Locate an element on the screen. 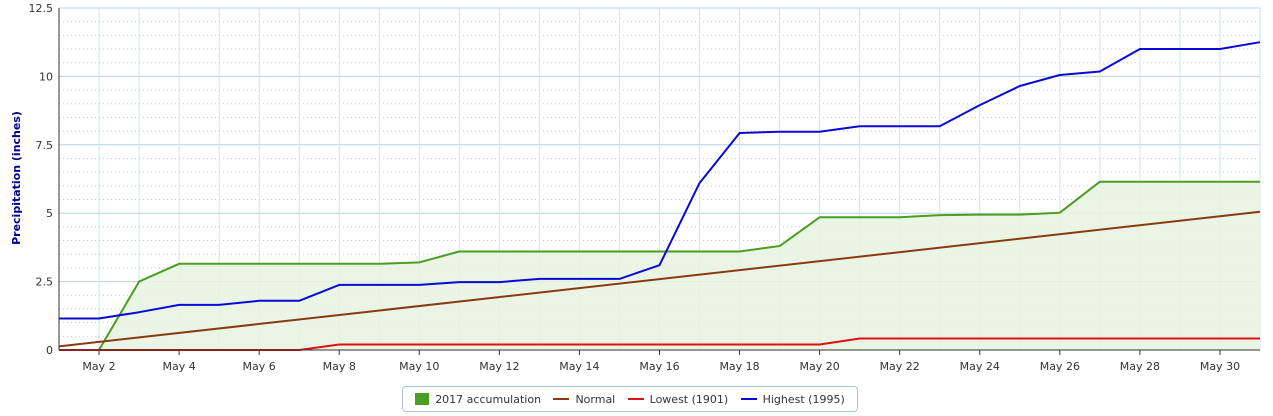  legend-item-normal: Normal is located at coordinates (584, 399).